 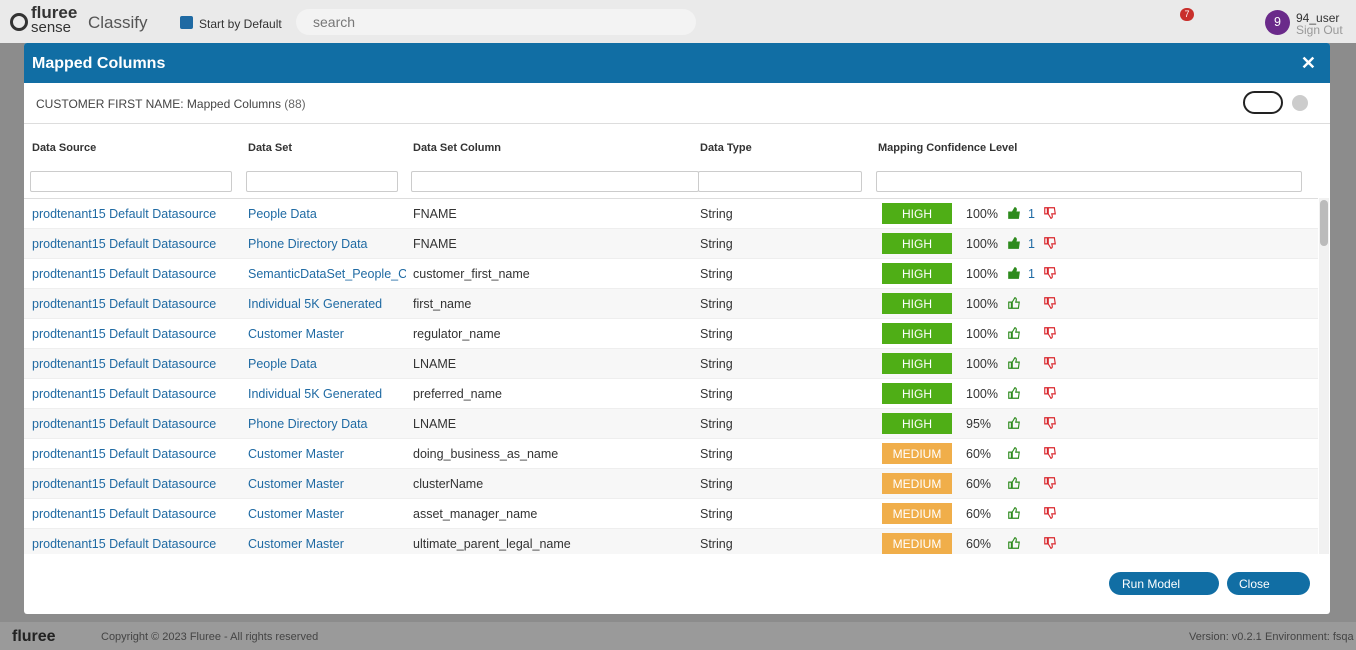 I want to click on column-header: Data Set Column, so click(x=457, y=148).